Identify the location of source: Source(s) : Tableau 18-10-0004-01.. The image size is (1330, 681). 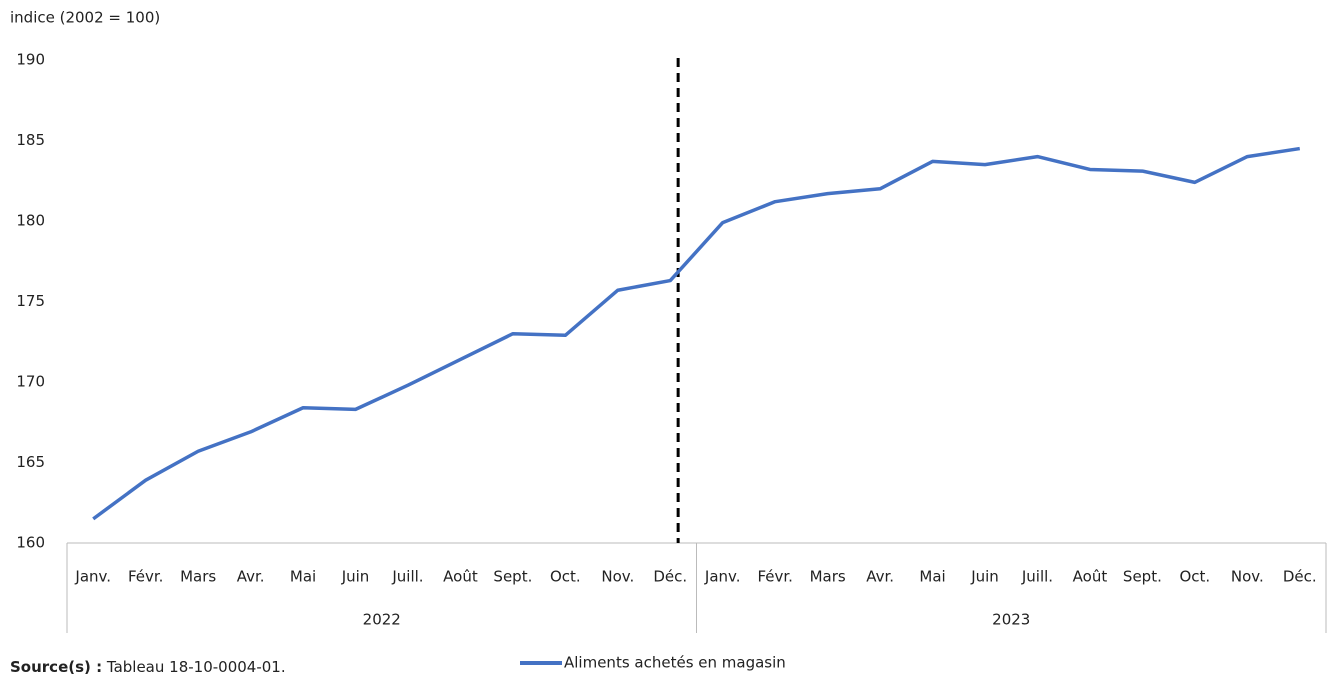
(148, 667).